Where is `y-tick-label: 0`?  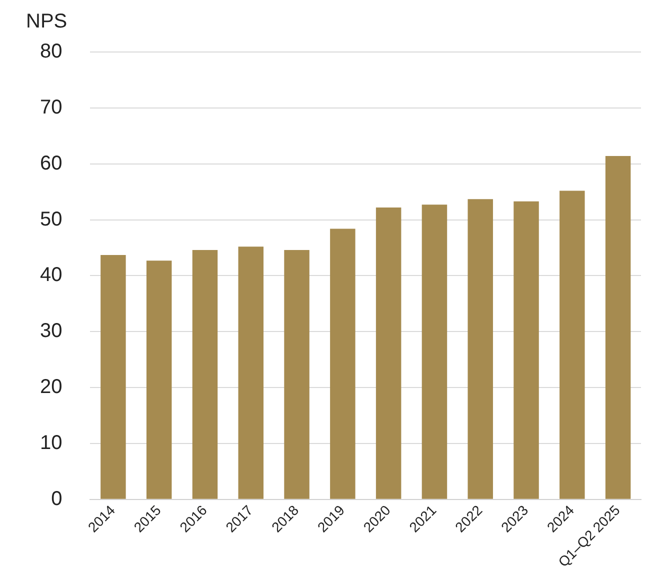
y-tick-label: 0 is located at coordinates (56, 499).